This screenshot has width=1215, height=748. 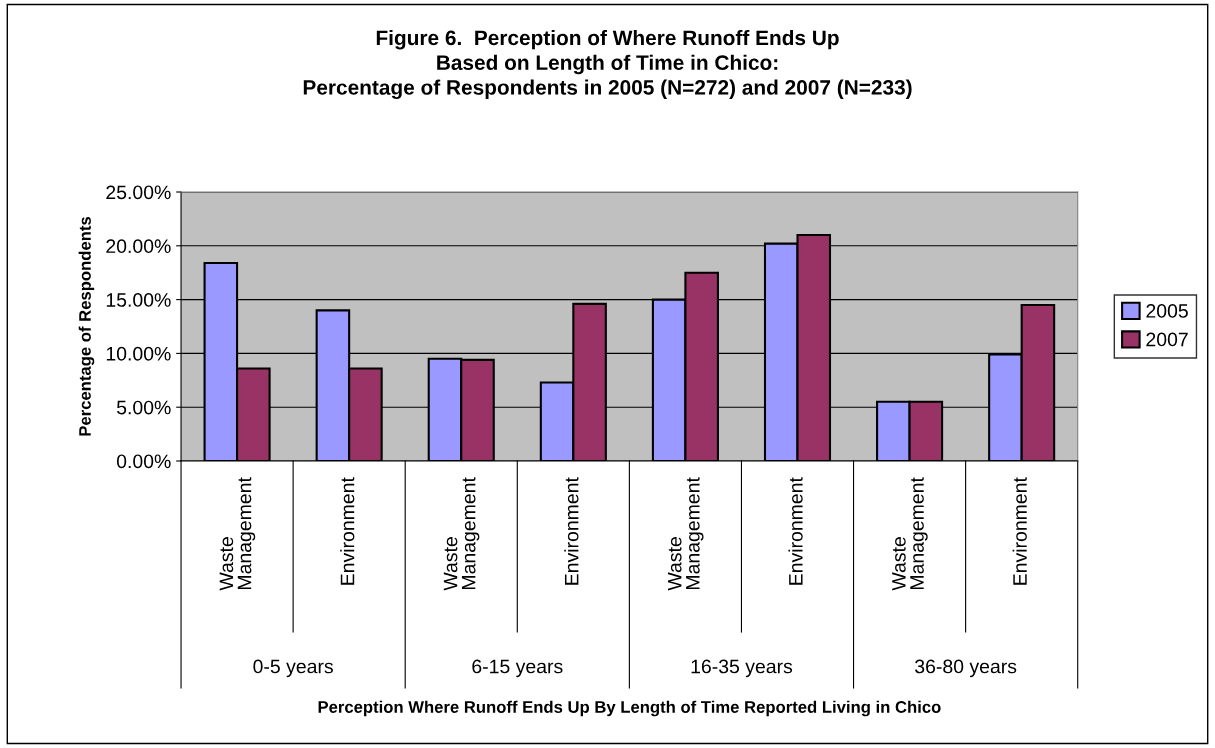 I want to click on y-tick-label: 0.00%, so click(x=143, y=461).